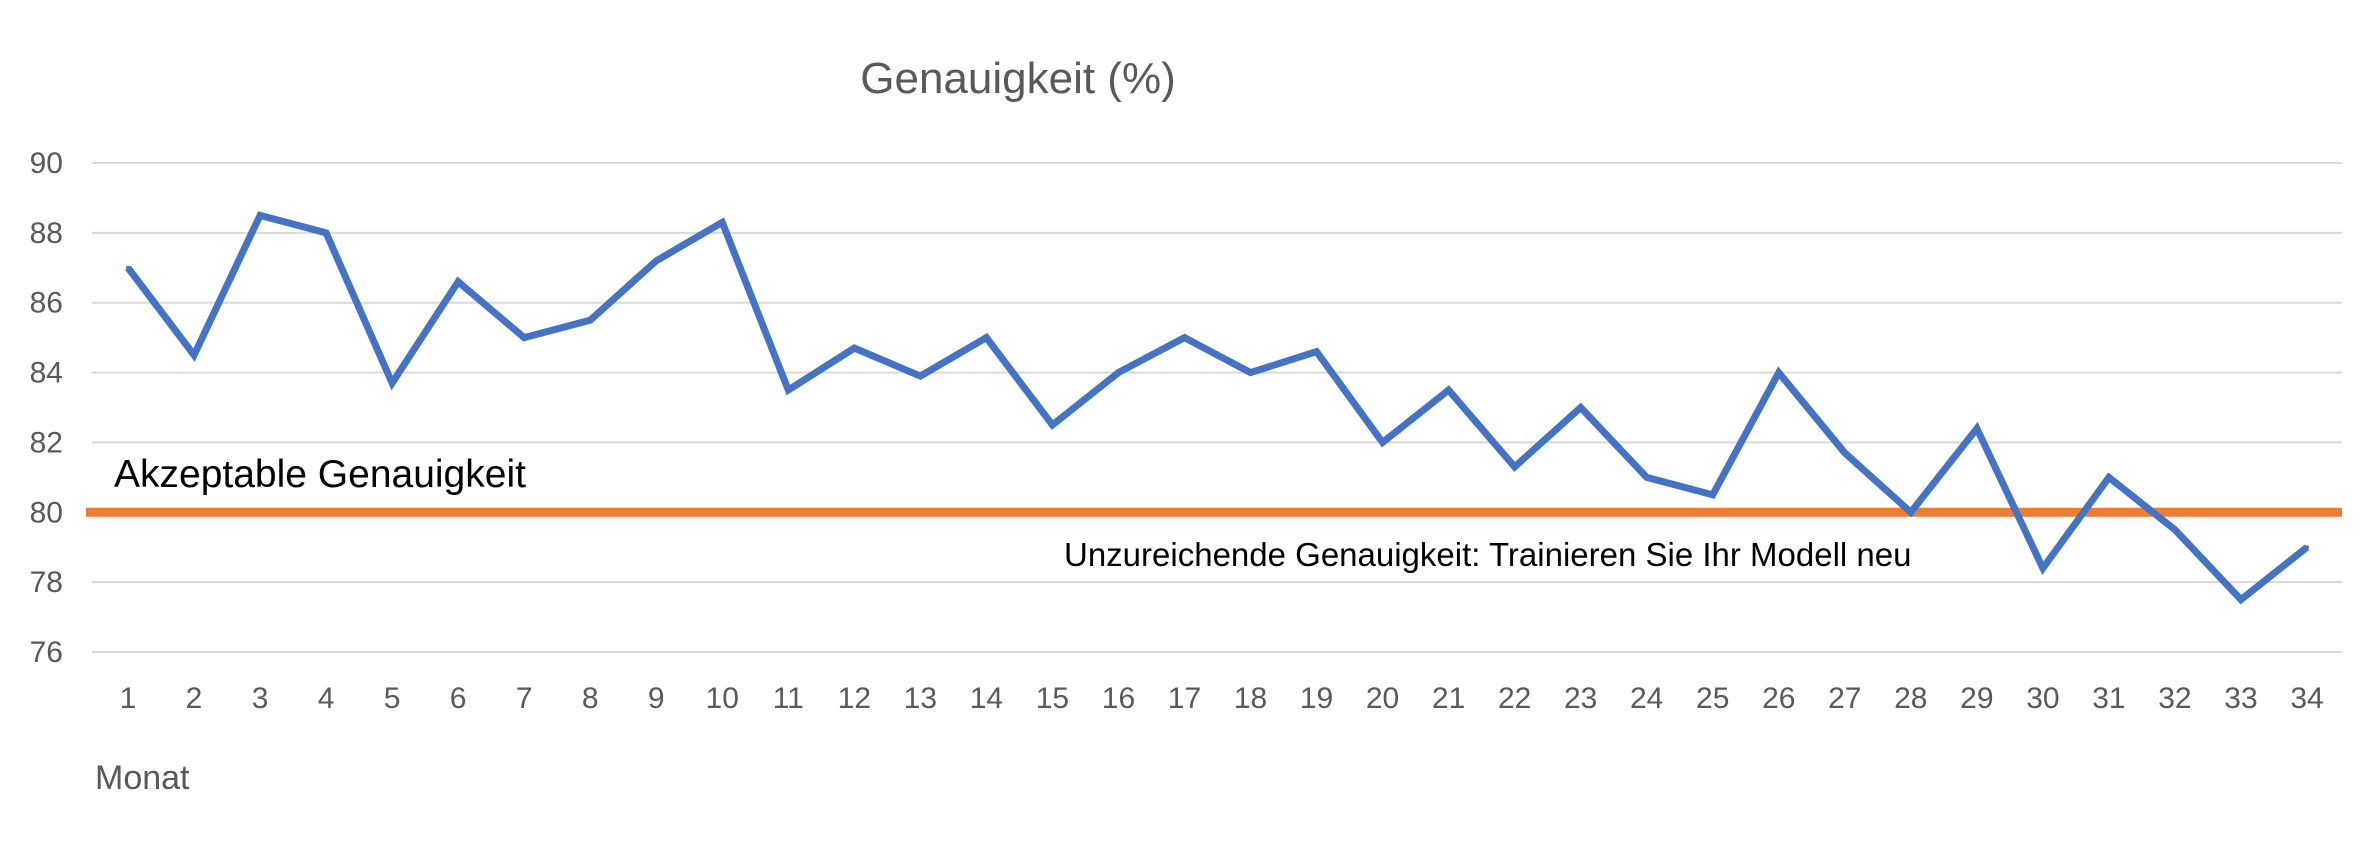 The height and width of the screenshot is (841, 2375). Describe the element at coordinates (320, 474) in the screenshot. I see `threshold-label-above: Akzeptable Genauigkeit` at that location.